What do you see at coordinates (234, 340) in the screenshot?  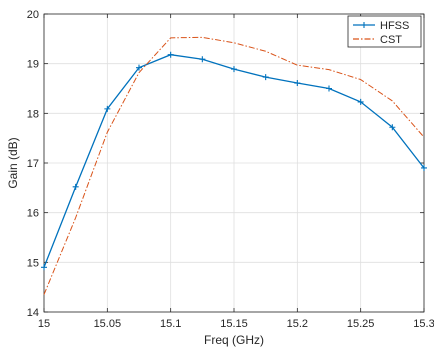 I see `x-axis-label: Freq (GHz)` at bounding box center [234, 340].